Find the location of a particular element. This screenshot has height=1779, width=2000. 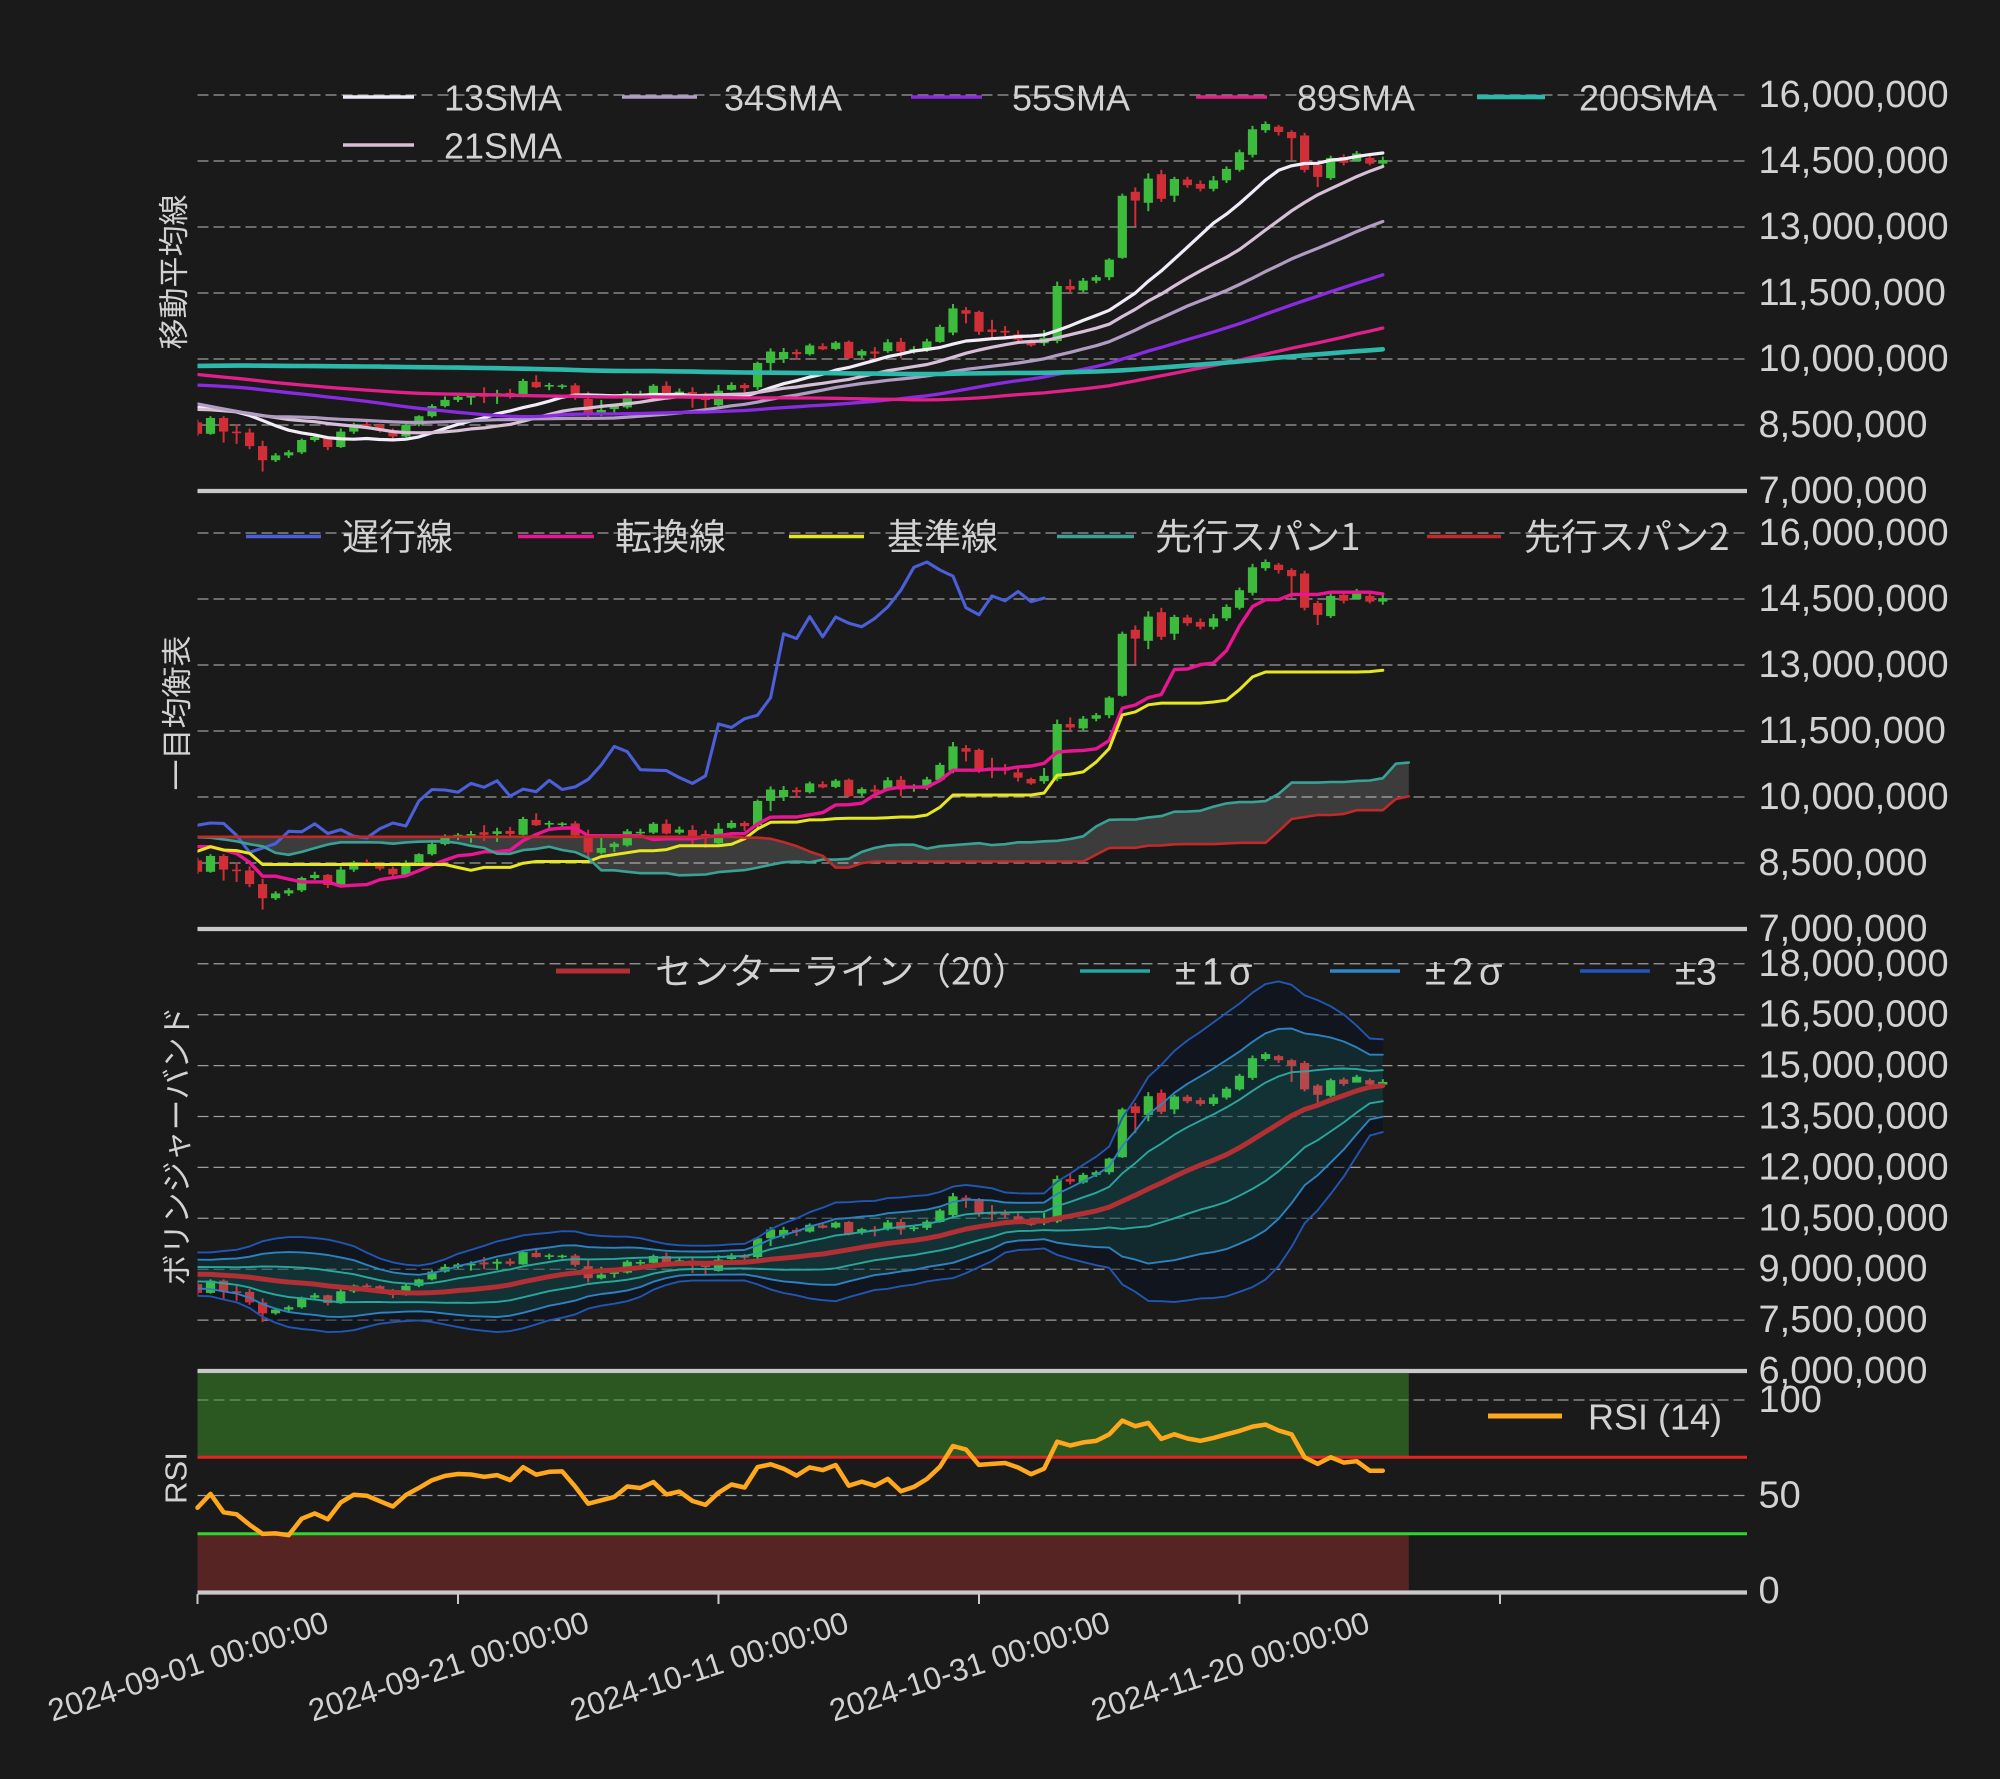

svg-text: RSI (14) is located at coordinates (1655, 1417).